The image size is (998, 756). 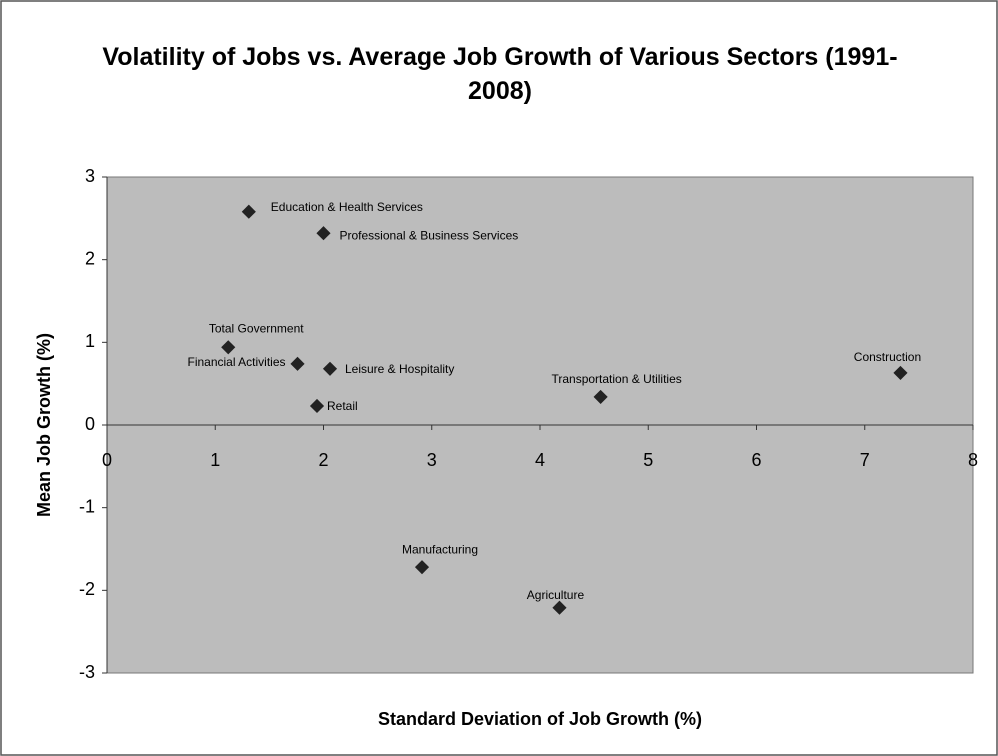 I want to click on y-tick-label: -2, so click(x=87, y=589).